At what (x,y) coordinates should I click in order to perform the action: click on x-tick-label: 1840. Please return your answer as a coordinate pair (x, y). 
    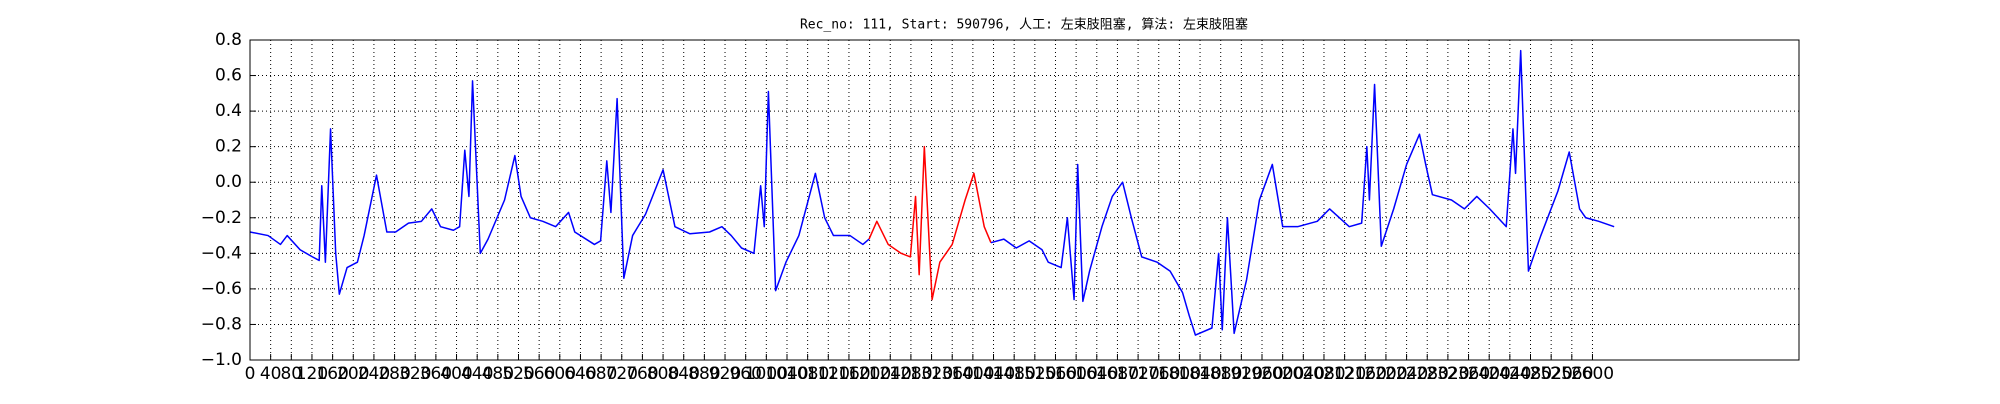
    Looking at the image, I should click on (1199, 374).